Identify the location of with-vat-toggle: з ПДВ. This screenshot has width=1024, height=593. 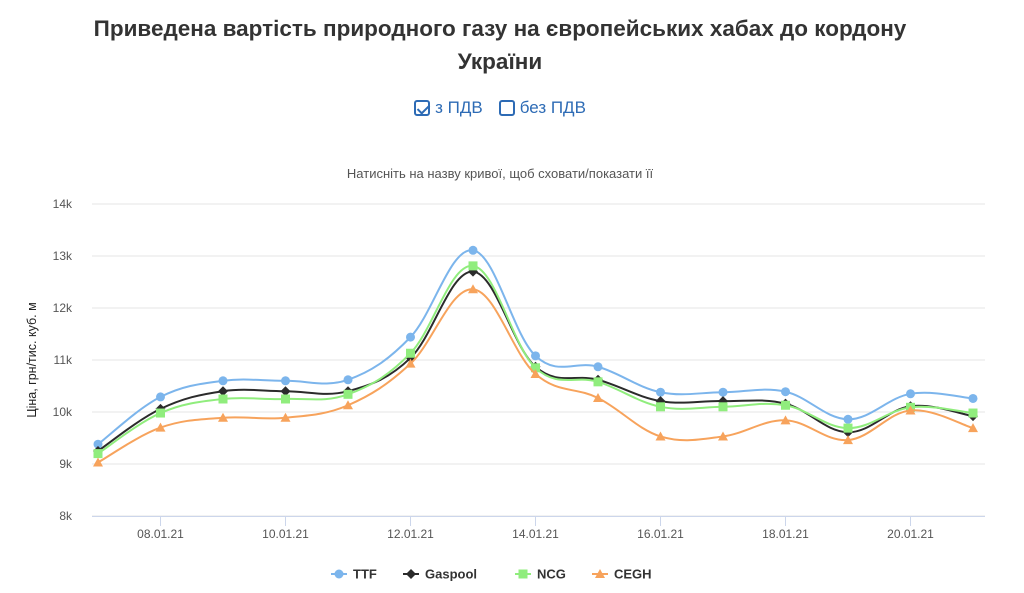
(448, 108).